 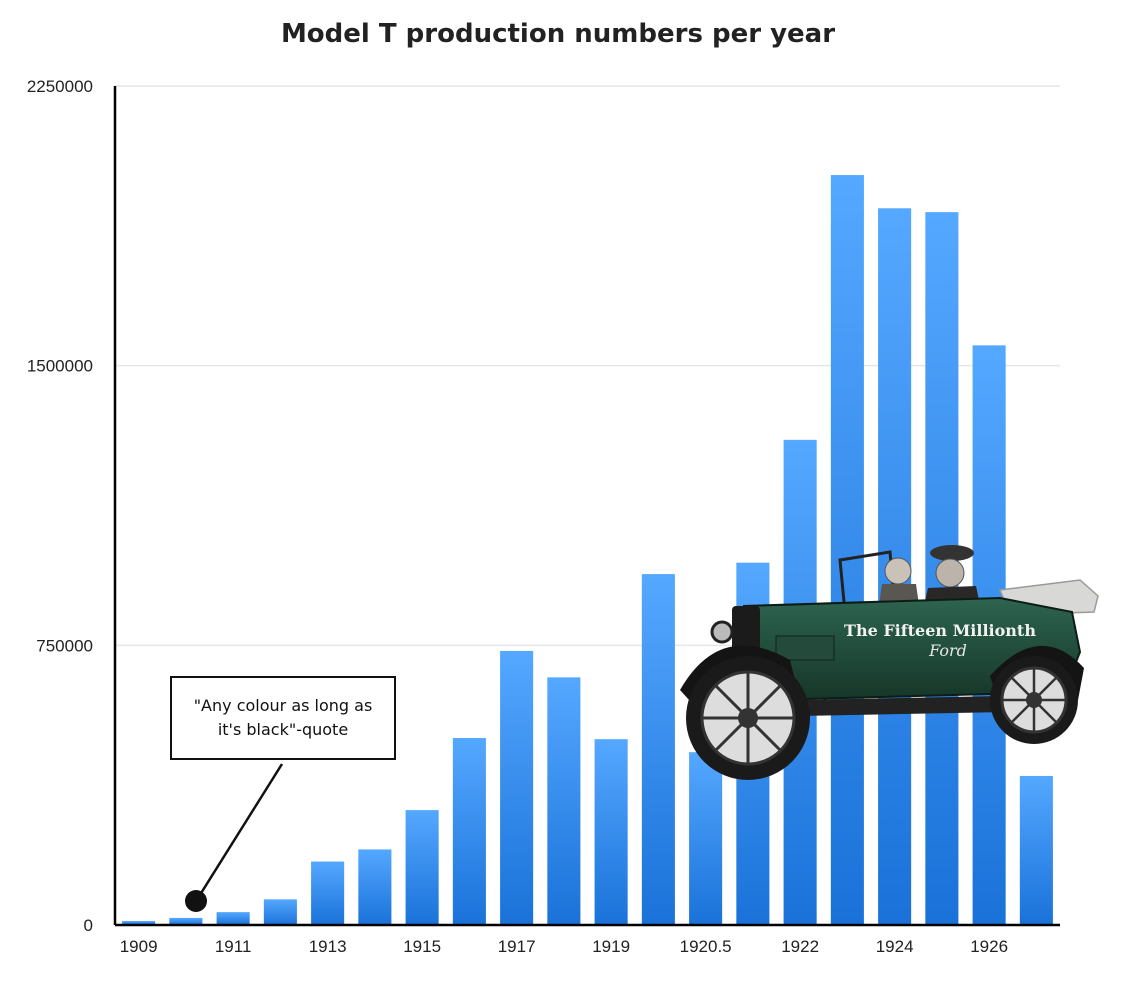 What do you see at coordinates (895, 946) in the screenshot?
I see `x-tick-label: 1924` at bounding box center [895, 946].